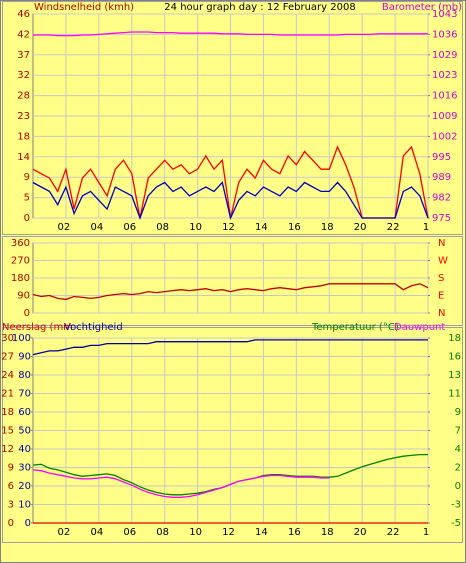  What do you see at coordinates (23, 116) in the screenshot?
I see `y-tick-label: 23` at bounding box center [23, 116].